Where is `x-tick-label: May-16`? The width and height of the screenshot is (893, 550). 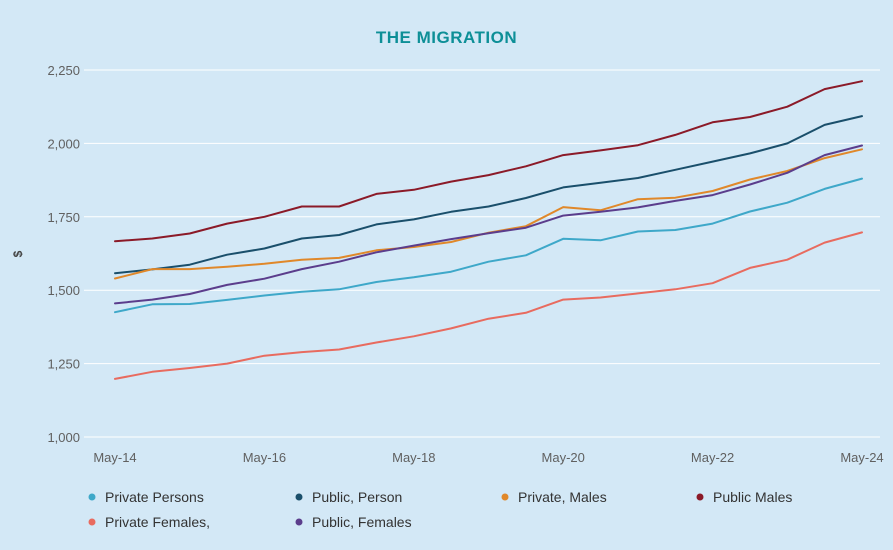
x-tick-label: May-16 is located at coordinates (264, 457).